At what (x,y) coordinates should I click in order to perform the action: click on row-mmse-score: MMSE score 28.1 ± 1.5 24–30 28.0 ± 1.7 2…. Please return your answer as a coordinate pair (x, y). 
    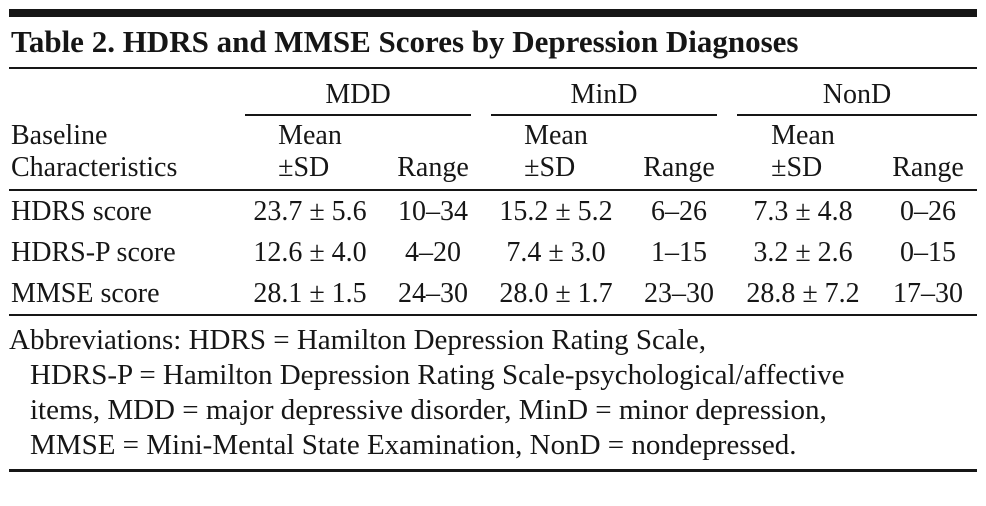
    Looking at the image, I should click on (493, 294).